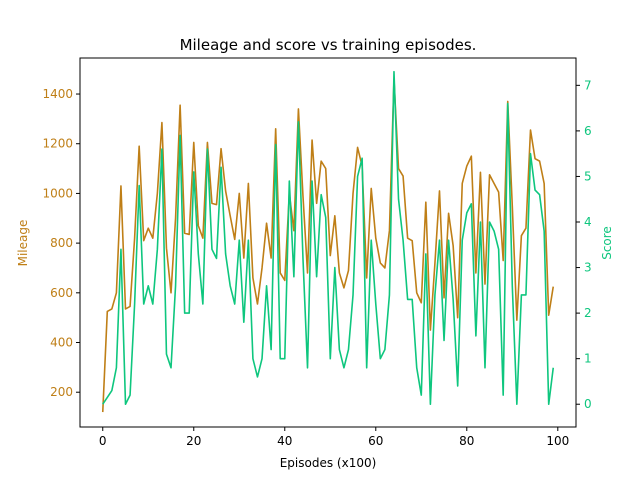  What do you see at coordinates (328, 463) in the screenshot?
I see `x-axis-label: Episodes (x100)` at bounding box center [328, 463].